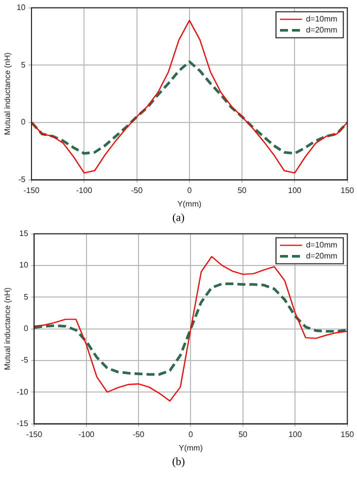 This screenshot has height=487, width=357. Describe the element at coordinates (24, 233) in the screenshot. I see `y-tick-label: 15` at that location.